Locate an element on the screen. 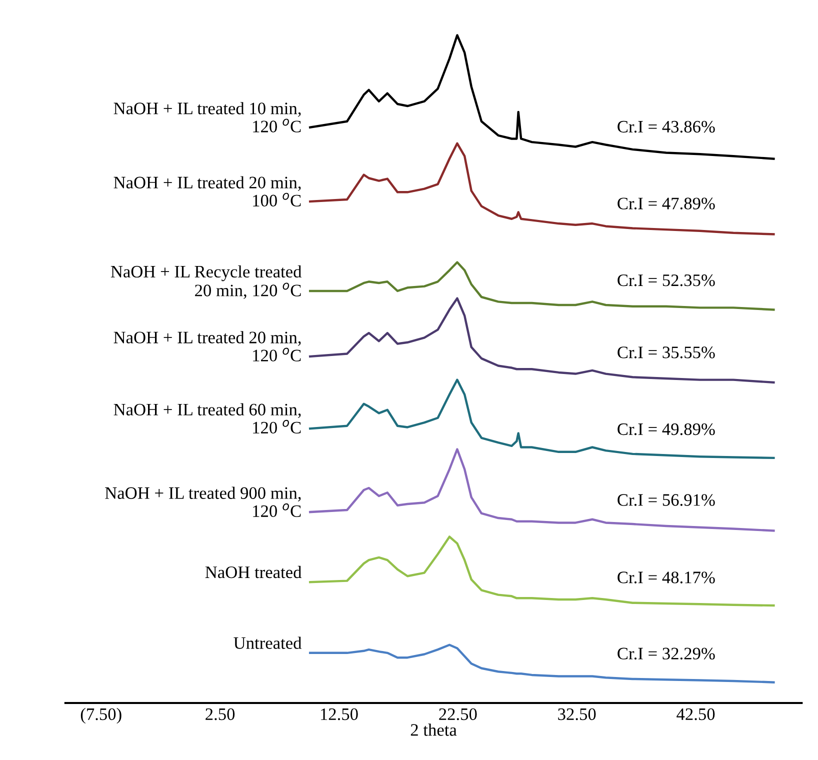 The image size is (818, 760). series-label: NaOH treated is located at coordinates (253, 572).